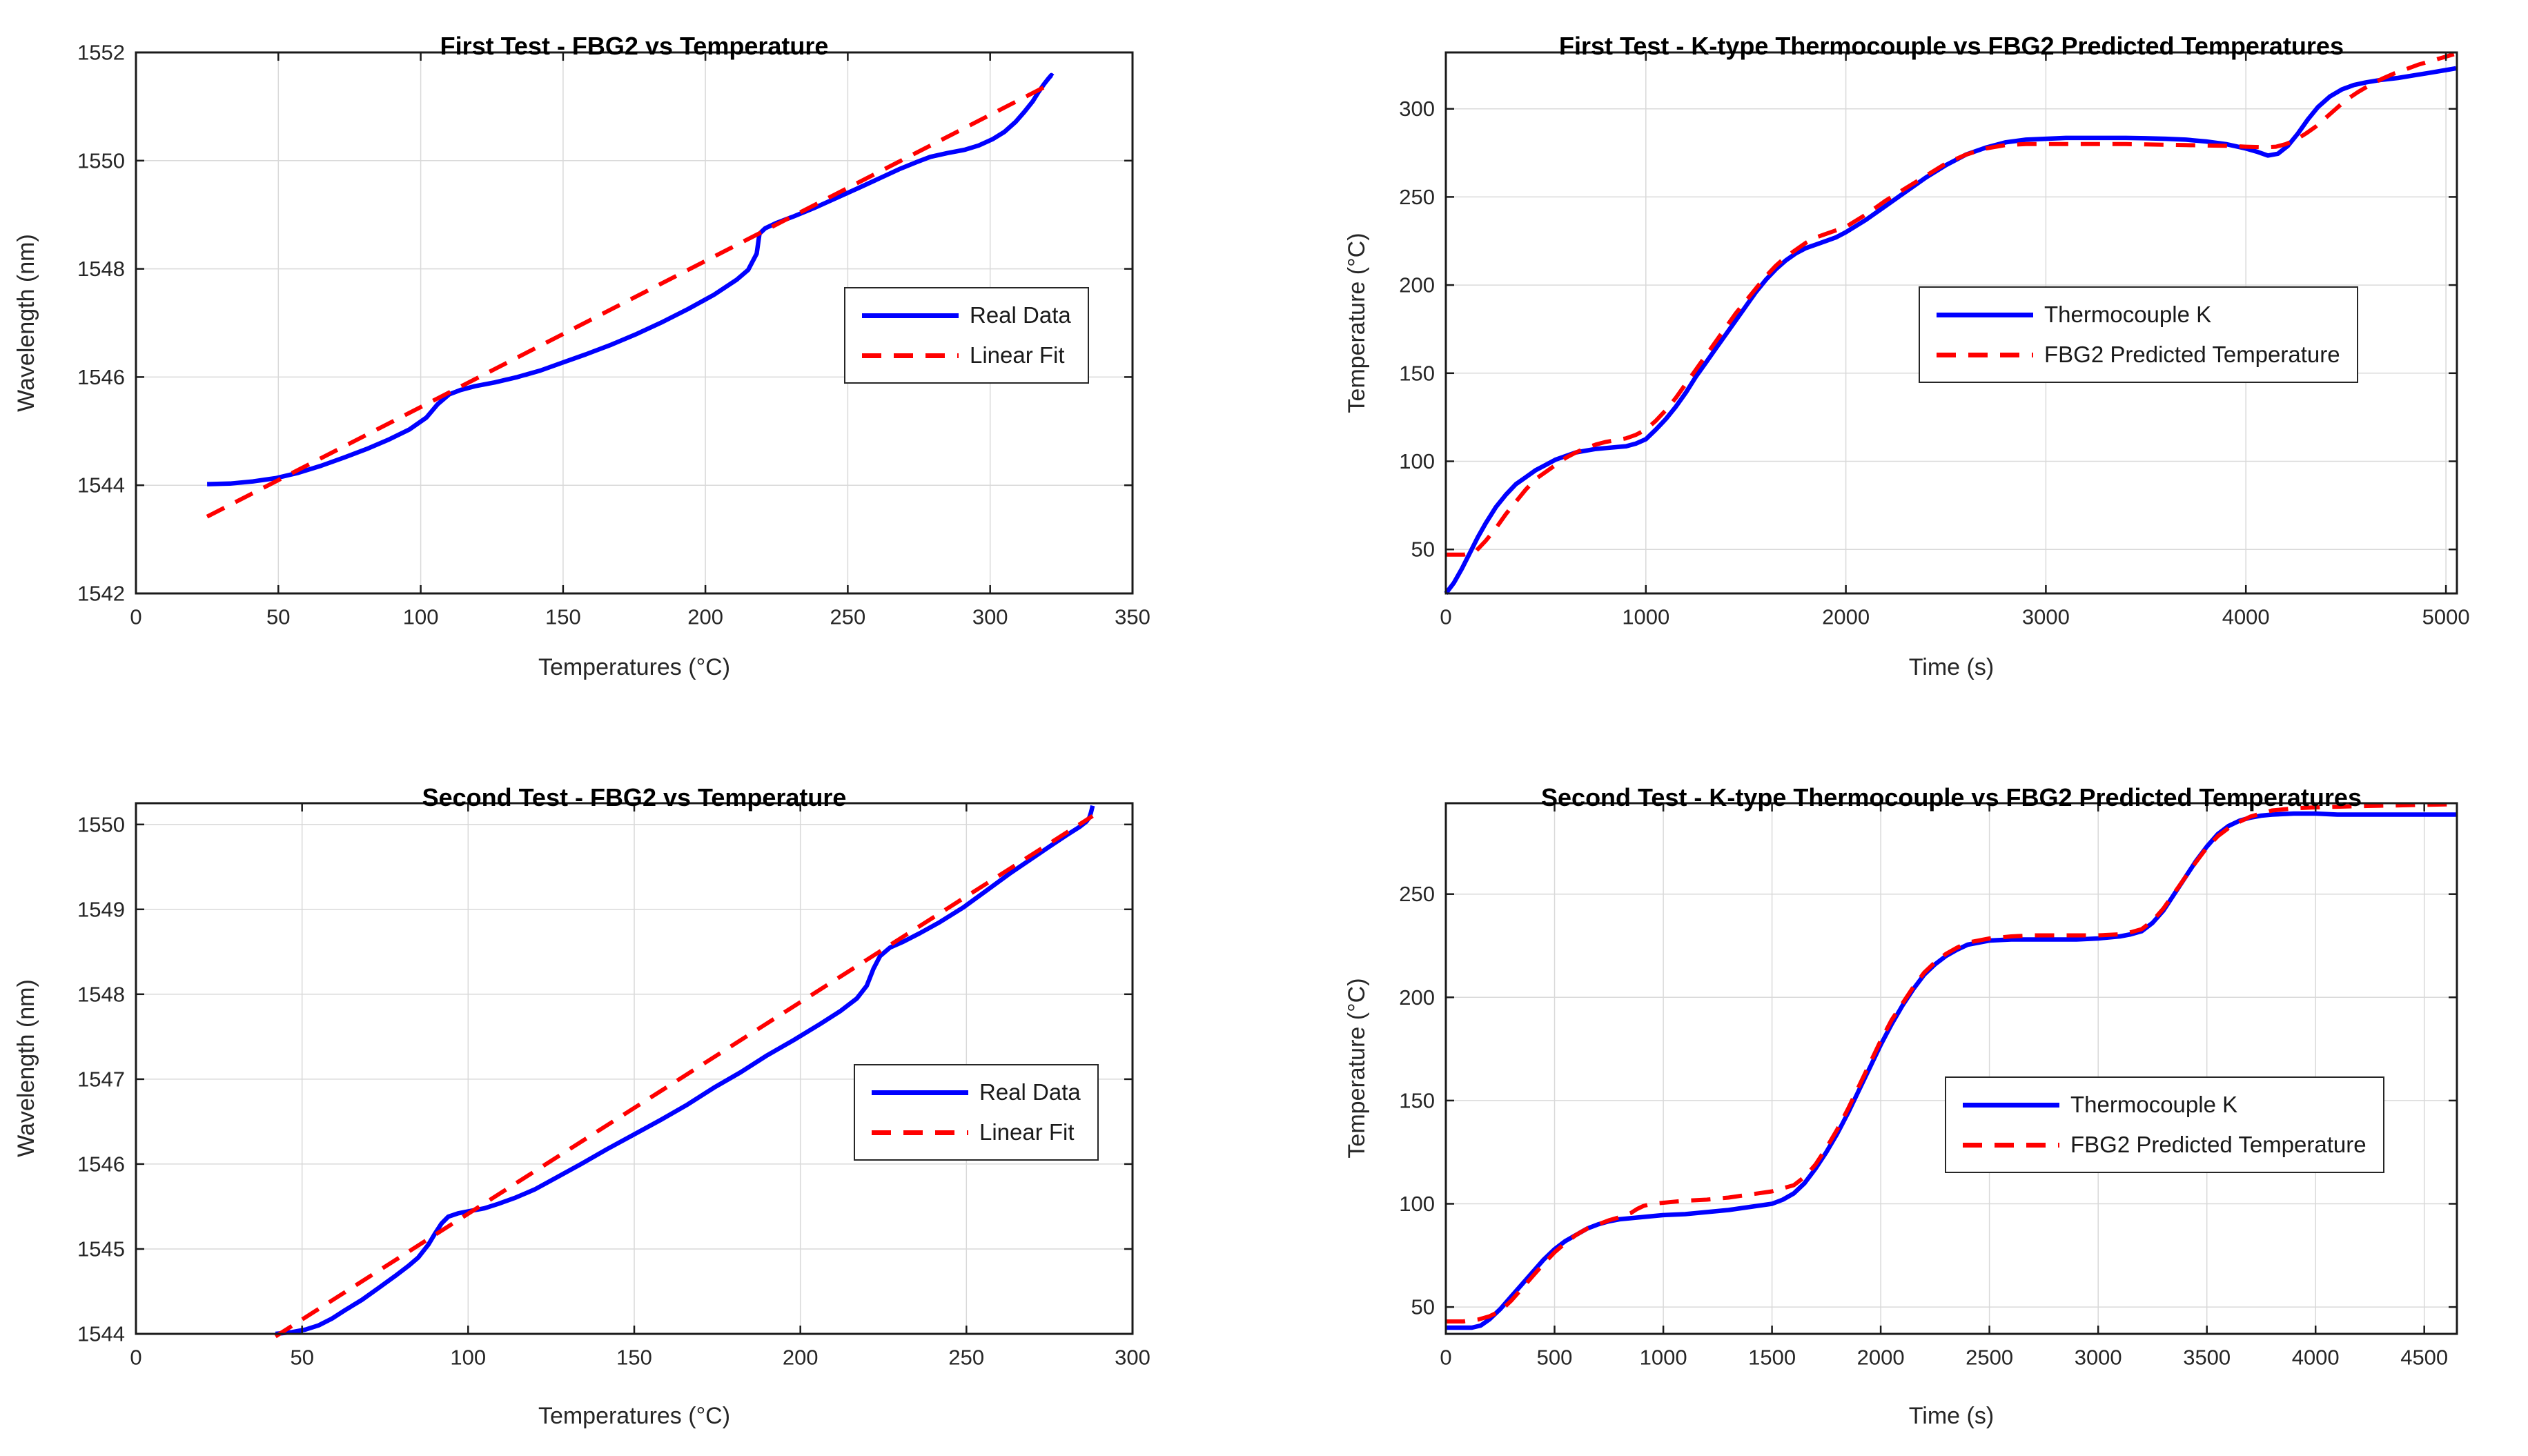 The width and height of the screenshot is (2528, 1456). What do you see at coordinates (1357, 1068) in the screenshot?
I see `y-axis-label: Temperature (°C)` at bounding box center [1357, 1068].